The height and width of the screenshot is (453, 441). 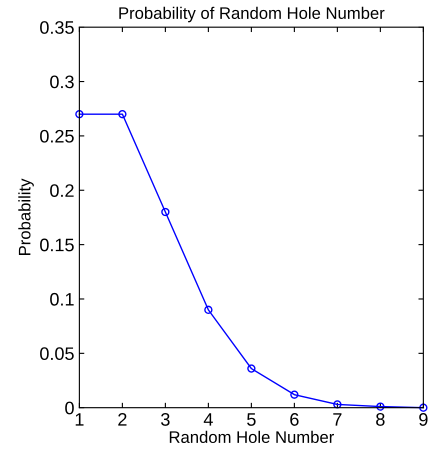 I want to click on x-tick-label: 9, so click(x=423, y=419).